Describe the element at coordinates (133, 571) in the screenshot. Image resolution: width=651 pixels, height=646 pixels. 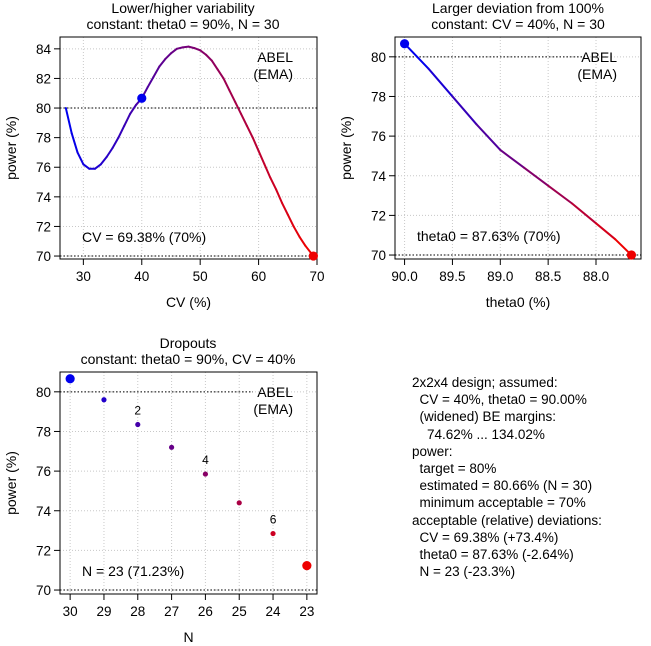
I see `annotation: N = 23 (71.23%)` at that location.